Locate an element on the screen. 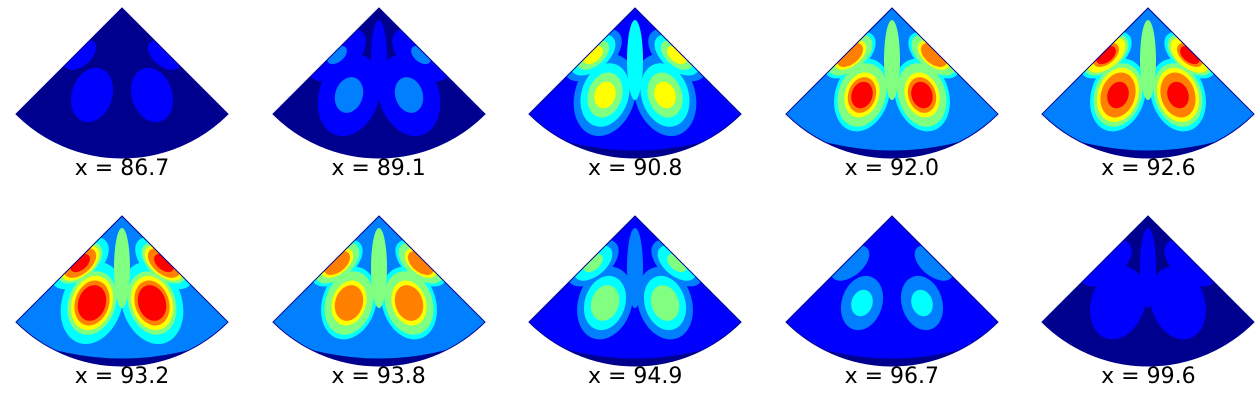 The image size is (1260, 408). contour-panel: x = 94.9 is located at coordinates (635, 308).